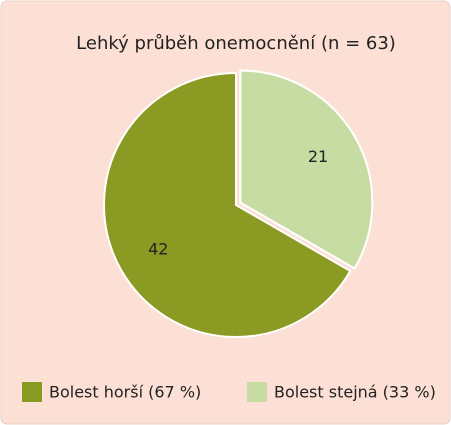 Image resolution: width=451 pixels, height=425 pixels. Describe the element at coordinates (125, 392) in the screenshot. I see `legend-label: Bolest horší (67 %)` at that location.